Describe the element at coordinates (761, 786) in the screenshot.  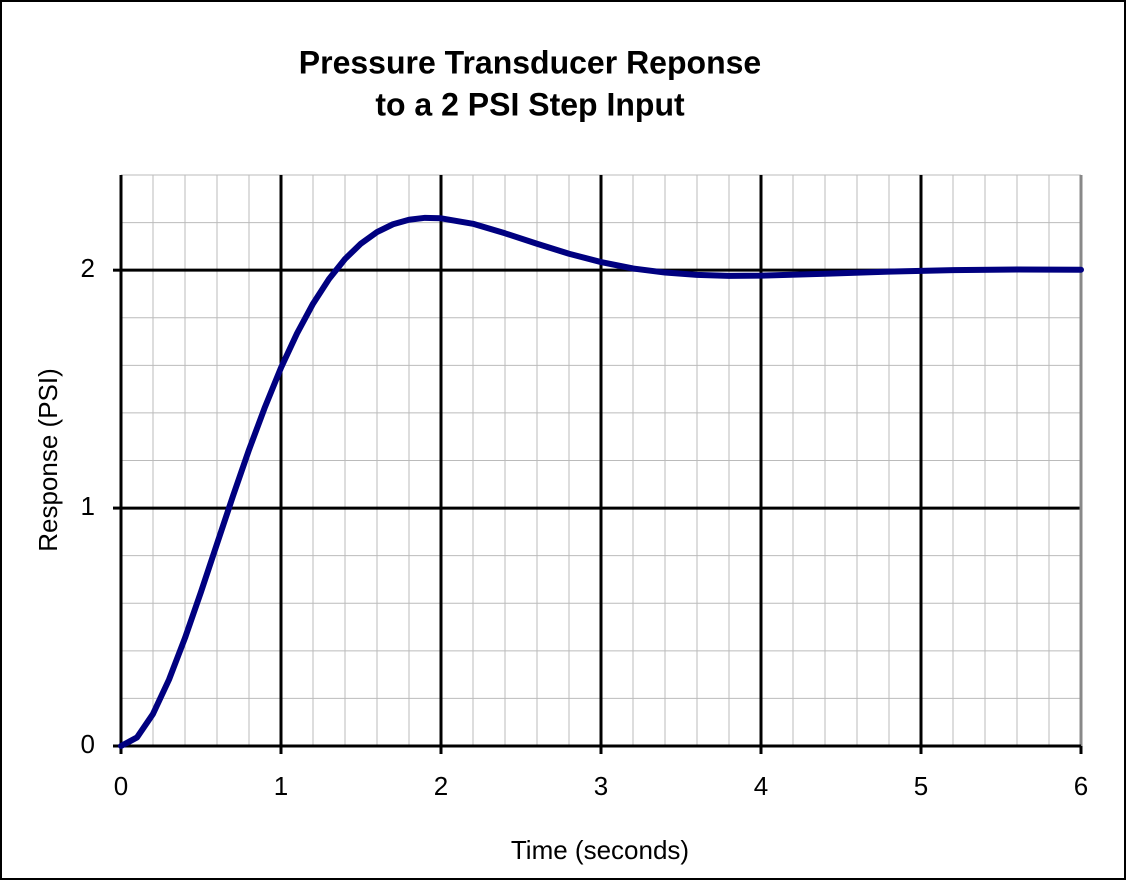
I see `x-tick-label: 4` at that location.